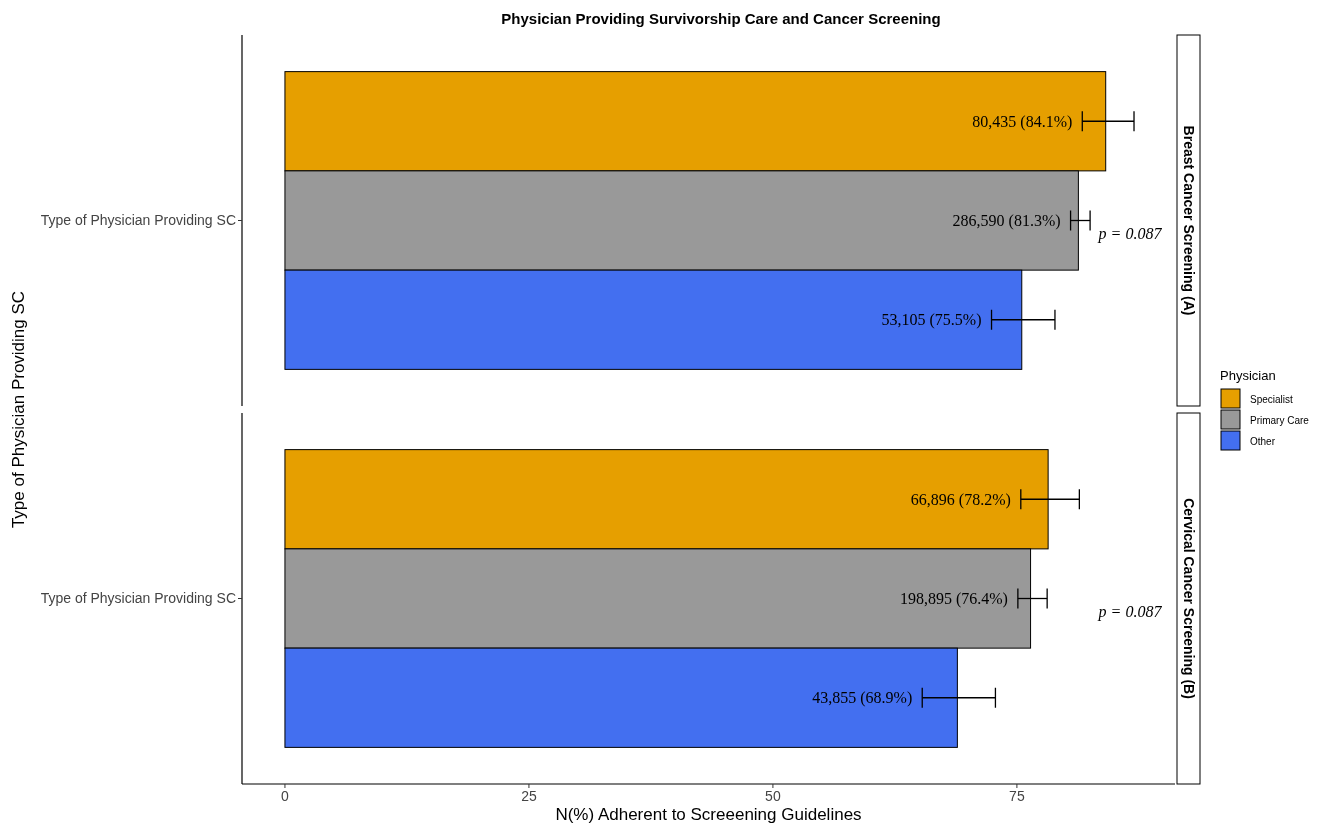 The image size is (1321, 826). What do you see at coordinates (1263, 441) in the screenshot?
I see `legend-label: Other` at bounding box center [1263, 441].